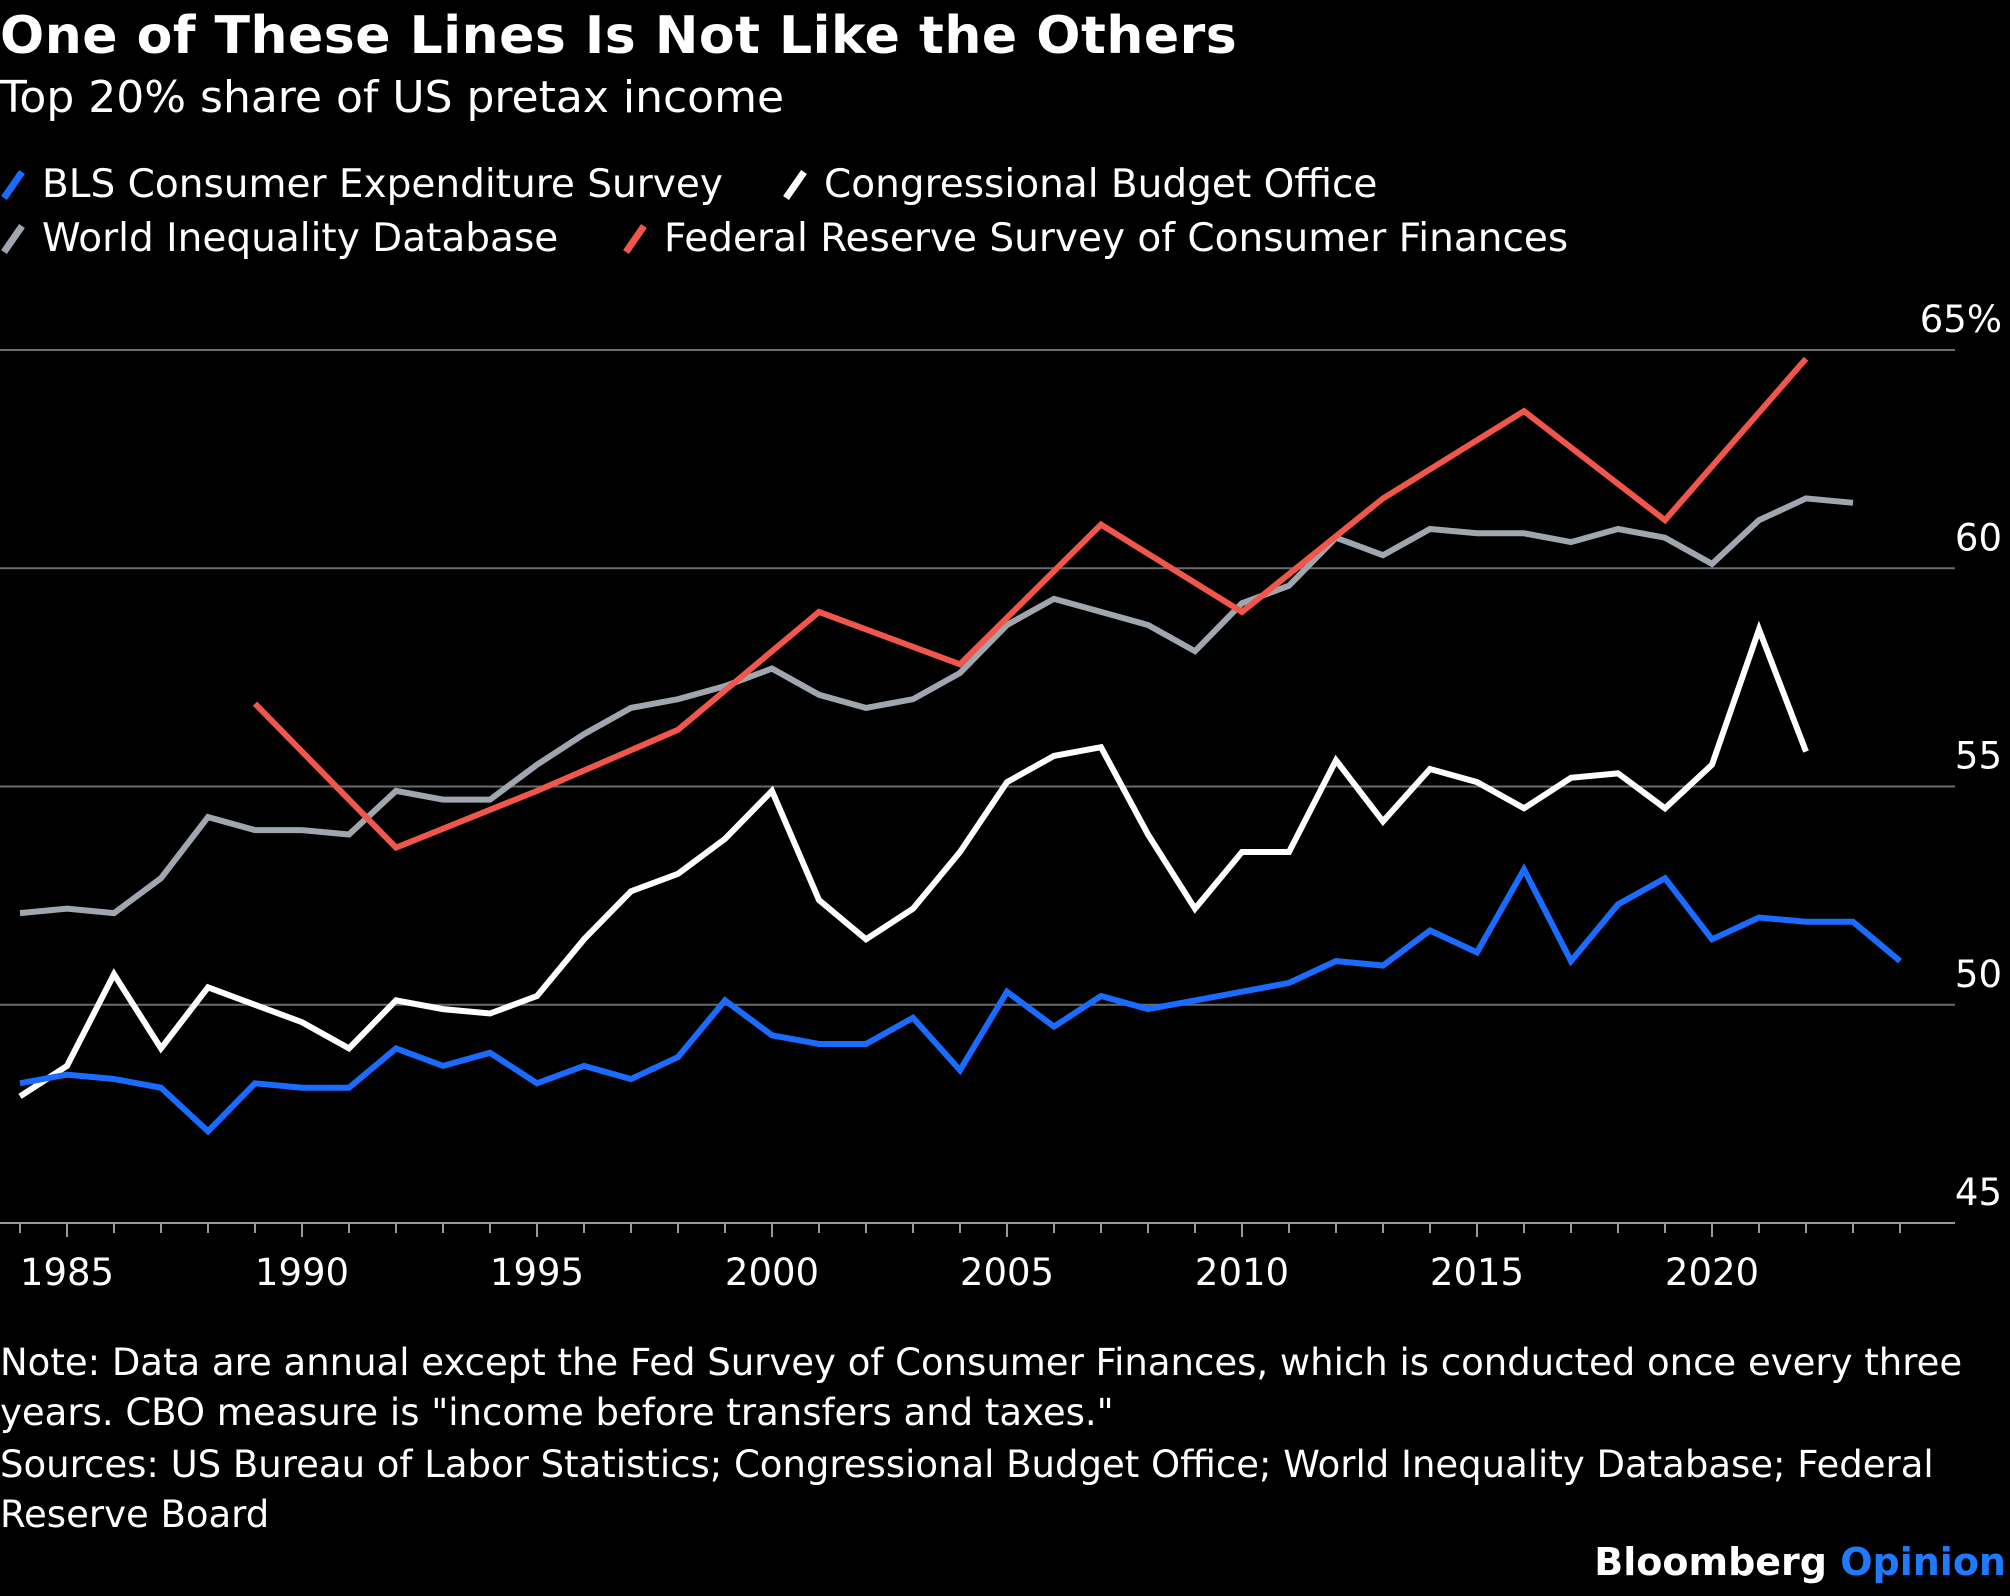  Describe the element at coordinates (1978, 1192) in the screenshot. I see `y-tick-label-45: 45` at that location.